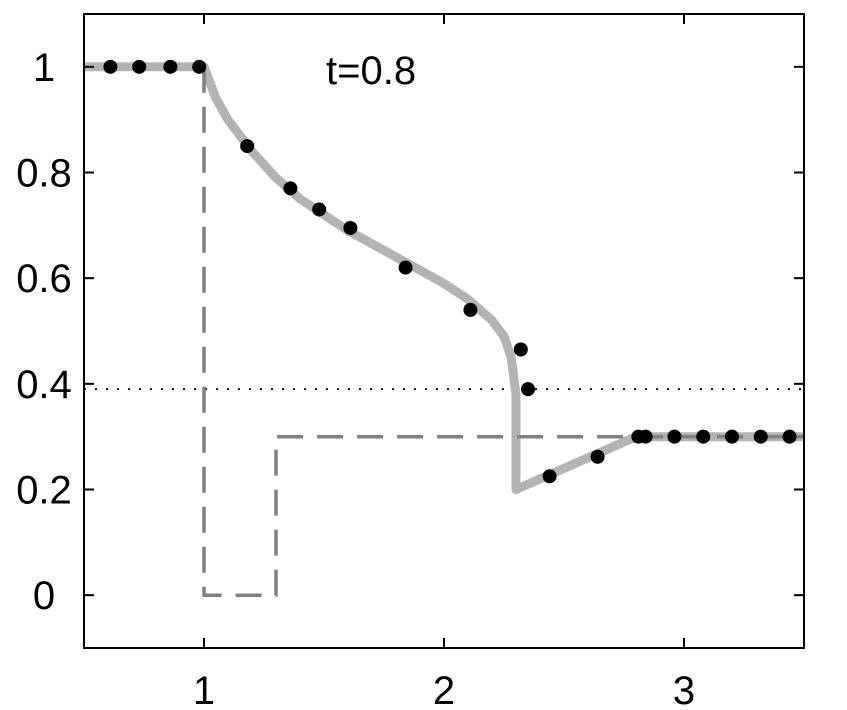 Image resolution: width=847 pixels, height=710 pixels. What do you see at coordinates (44, 596) in the screenshot?
I see `y-tick-label: 0` at bounding box center [44, 596].